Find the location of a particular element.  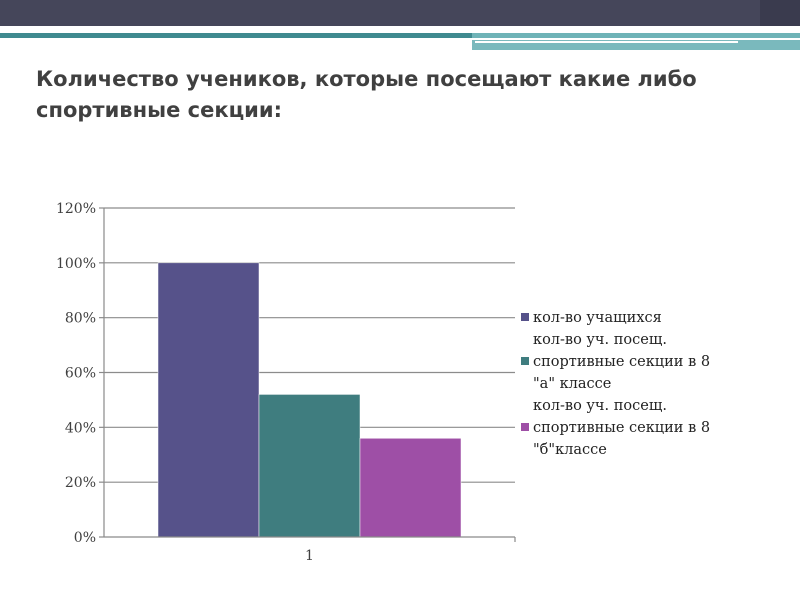

top-bar is located at coordinates (400, 13).